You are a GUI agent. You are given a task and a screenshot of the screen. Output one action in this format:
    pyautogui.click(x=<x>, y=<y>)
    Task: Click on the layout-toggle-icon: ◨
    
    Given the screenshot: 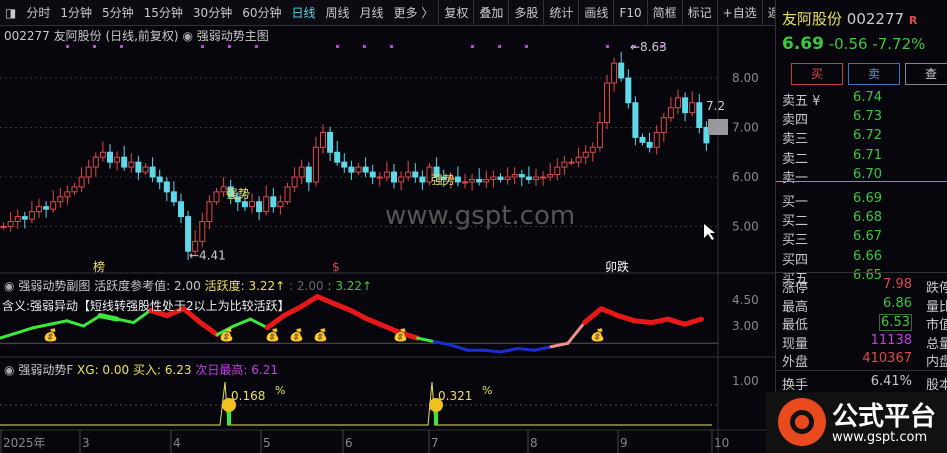 What is the action you would take?
    pyautogui.click(x=11, y=12)
    